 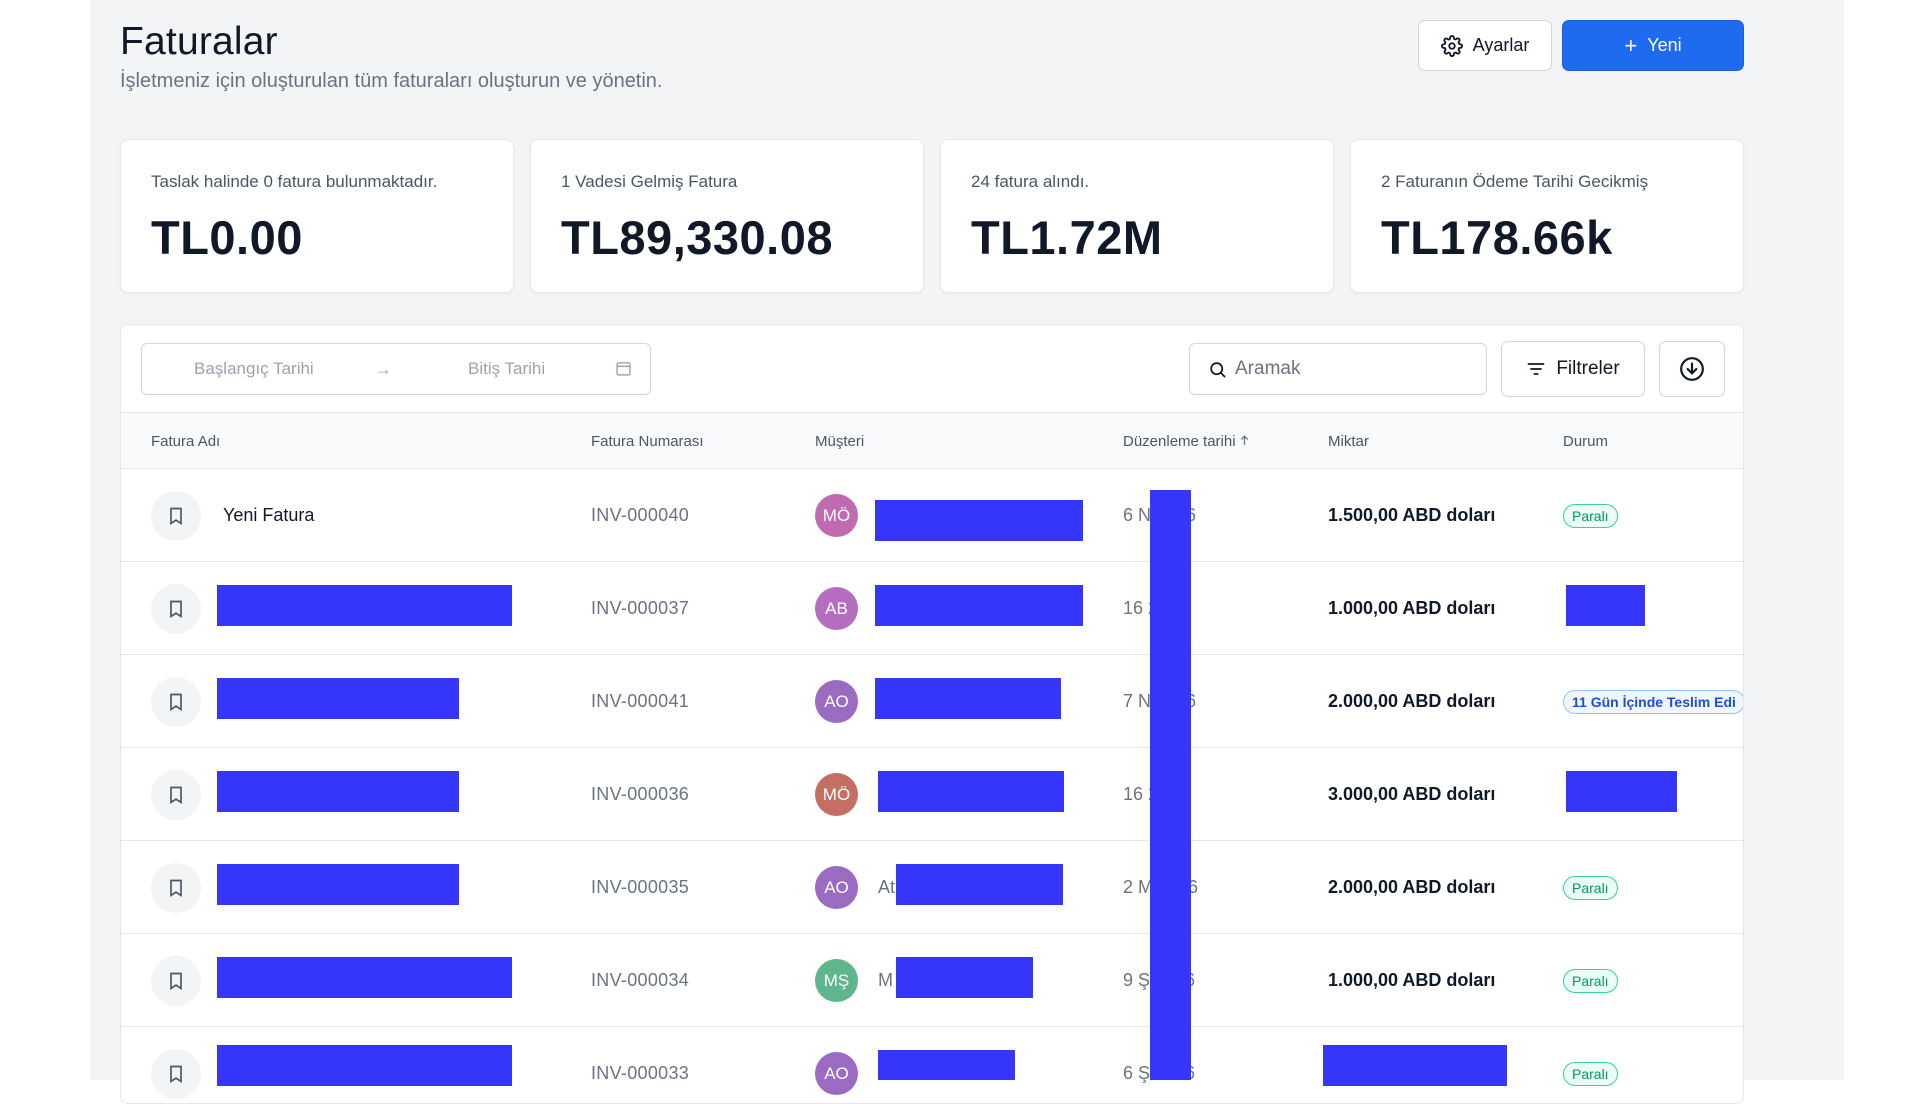 I want to click on settings-label: Ayarlar, so click(x=1501, y=45).